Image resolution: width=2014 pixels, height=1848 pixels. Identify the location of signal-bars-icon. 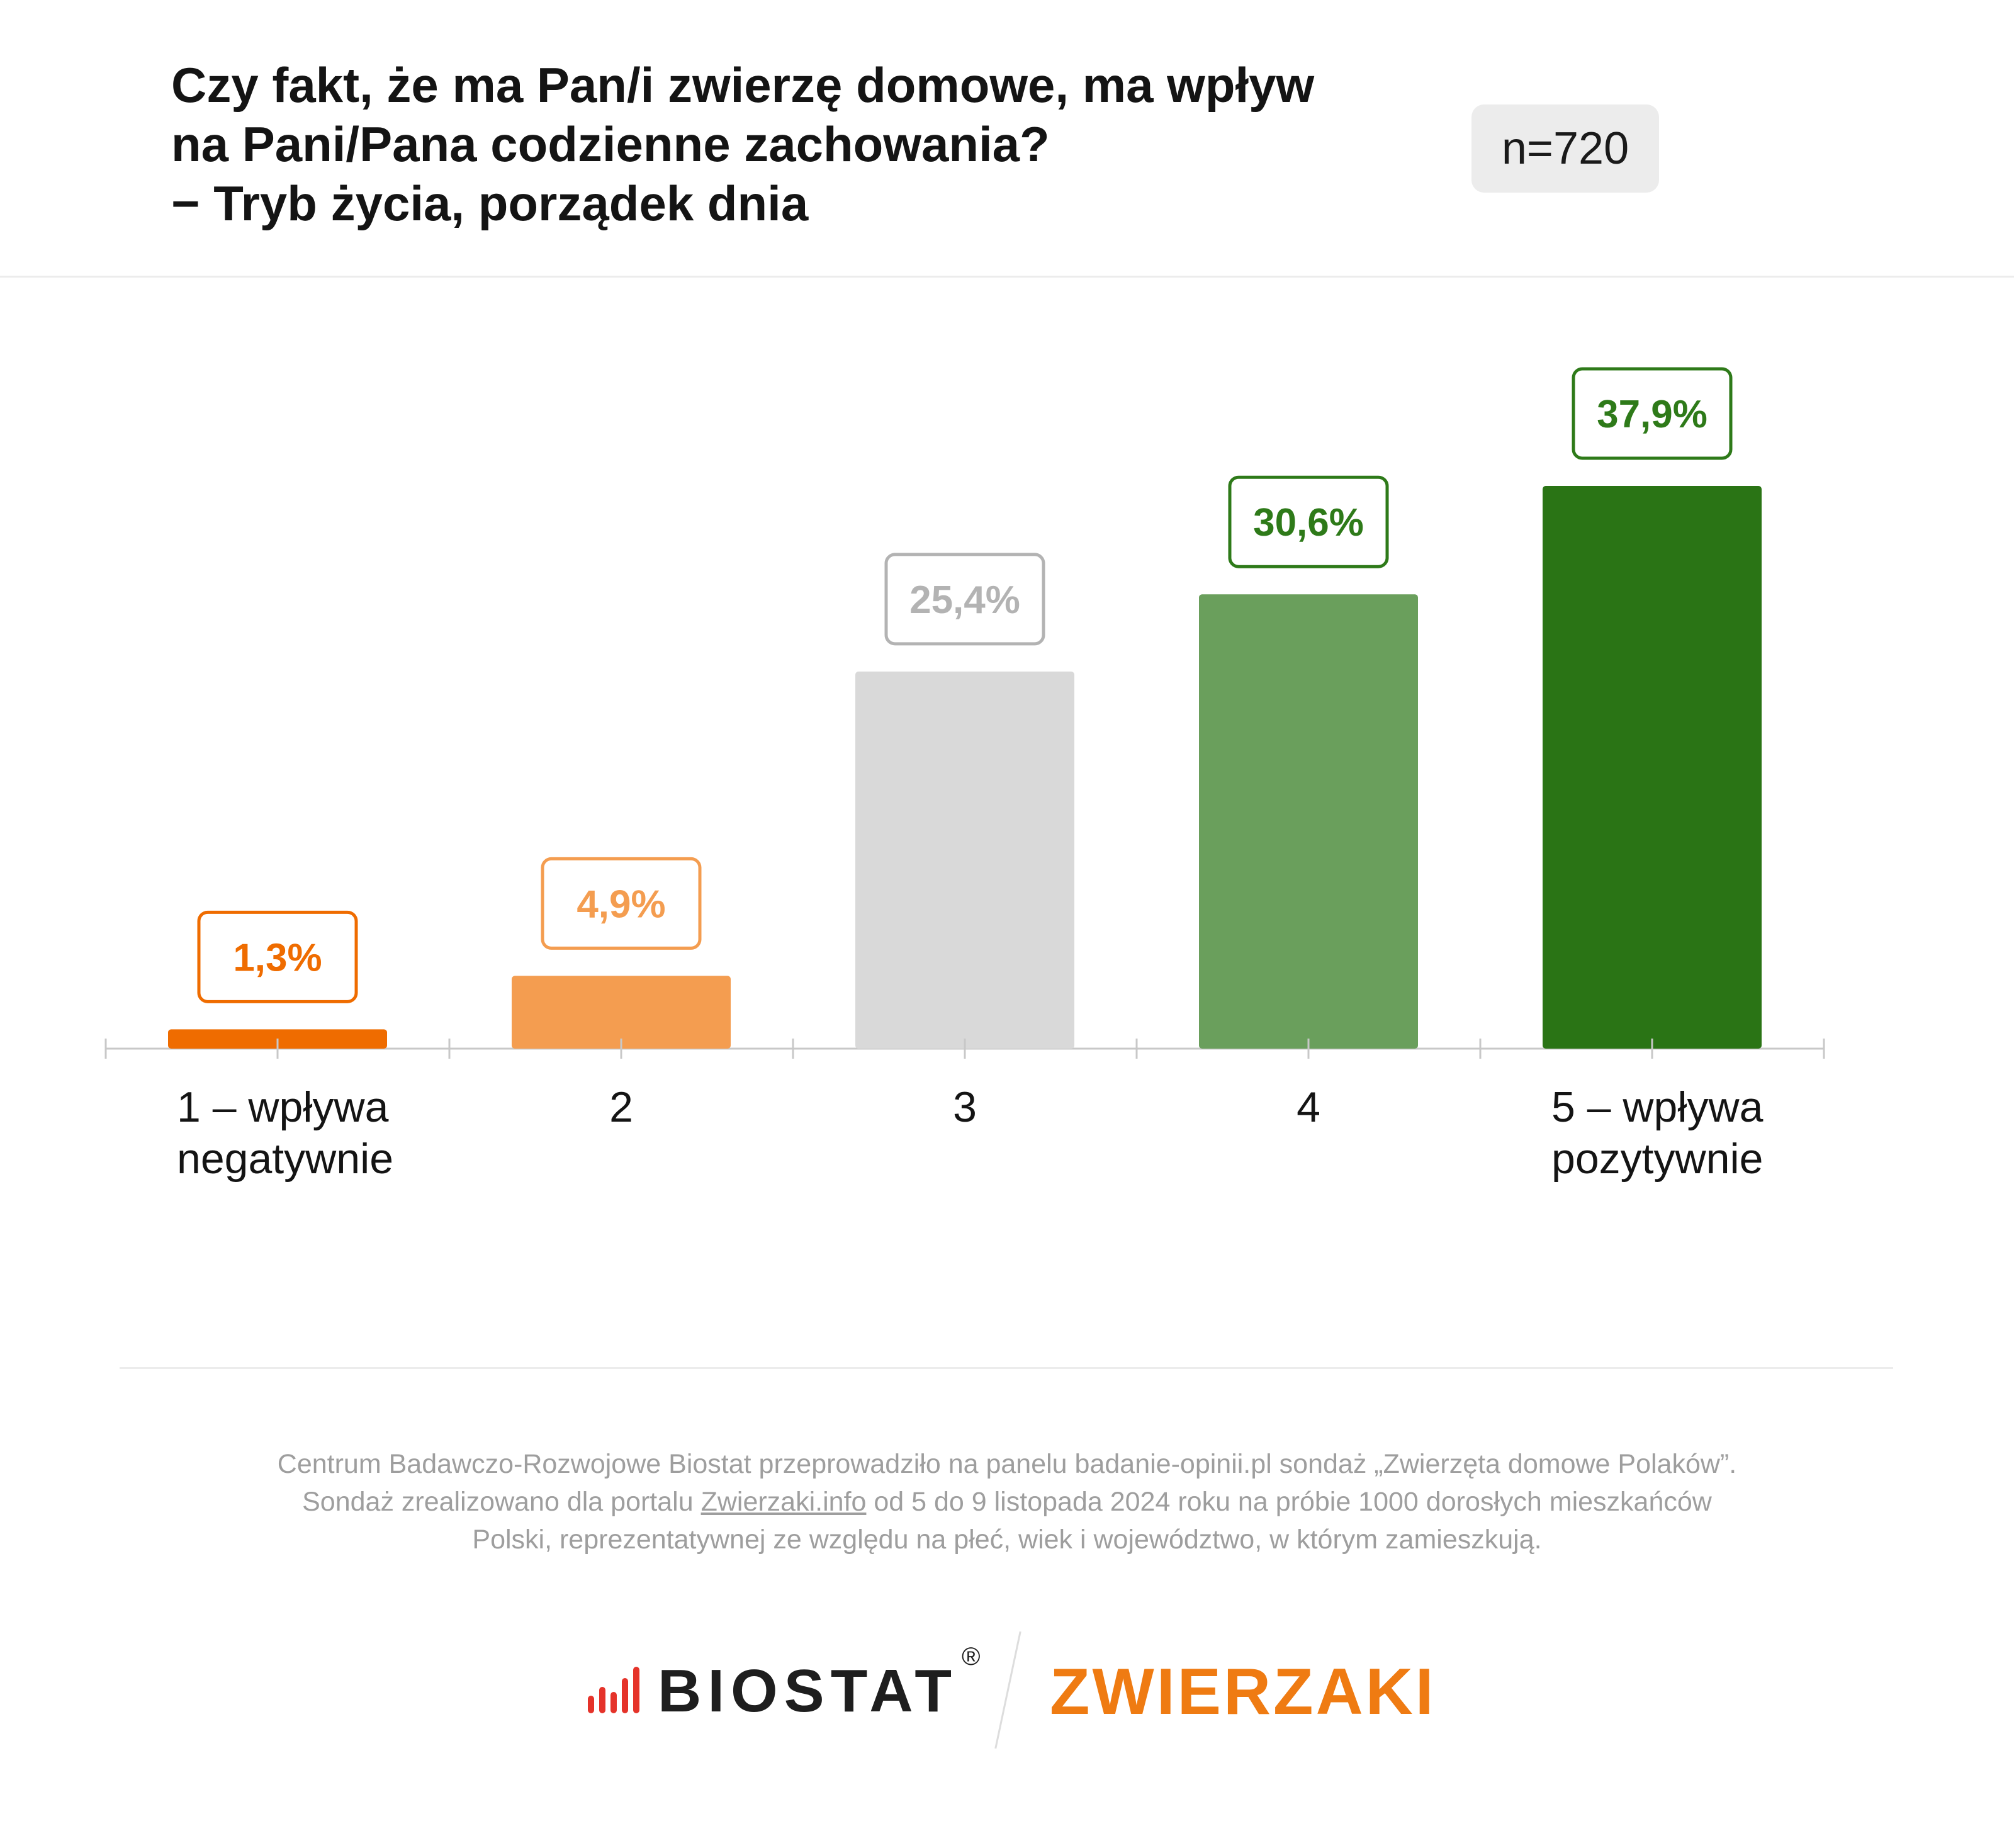
(613, 1690).